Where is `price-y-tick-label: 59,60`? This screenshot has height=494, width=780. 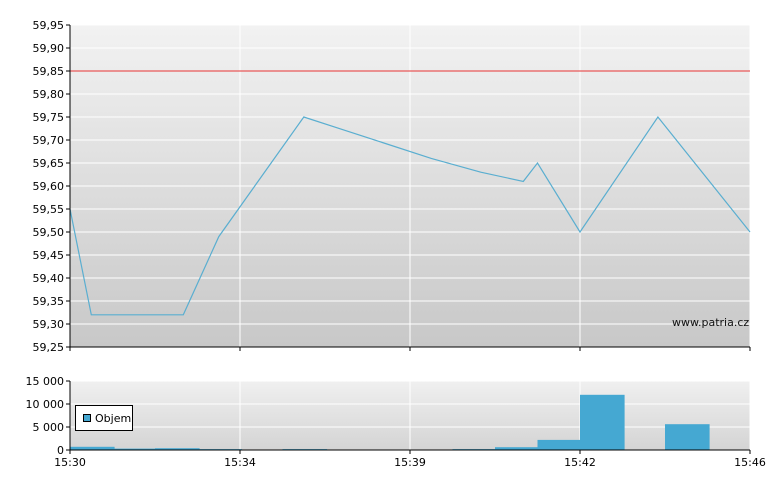 price-y-tick-label: 59,60 is located at coordinates (49, 186).